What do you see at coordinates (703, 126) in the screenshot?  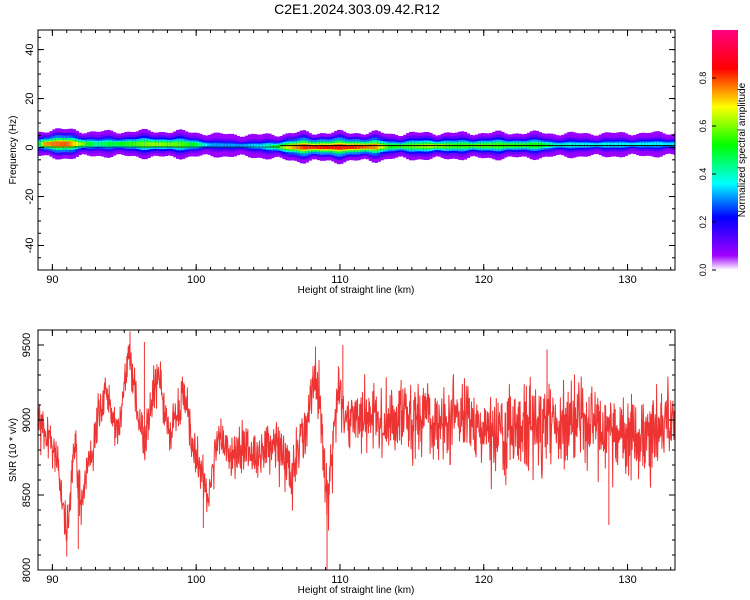 I see `colorbar-tick-label: 0.6` at bounding box center [703, 126].